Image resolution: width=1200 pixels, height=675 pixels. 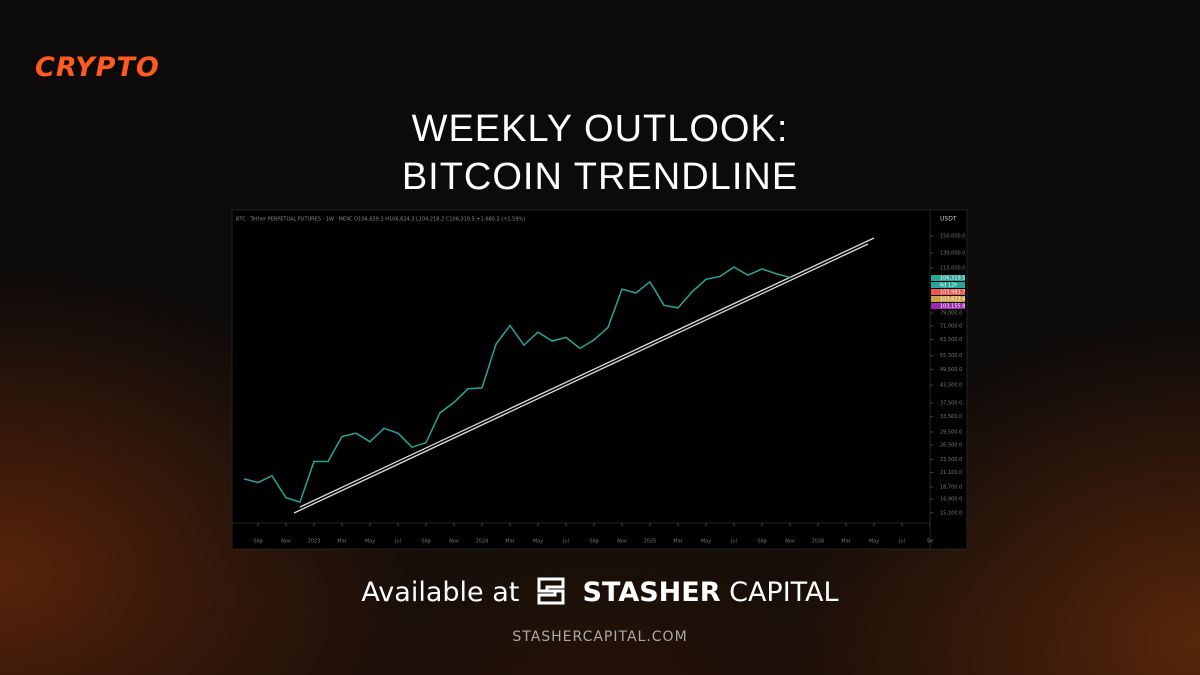 What do you see at coordinates (952, 254) in the screenshot?
I see `y-tick-label: 130,000.0` at bounding box center [952, 254].